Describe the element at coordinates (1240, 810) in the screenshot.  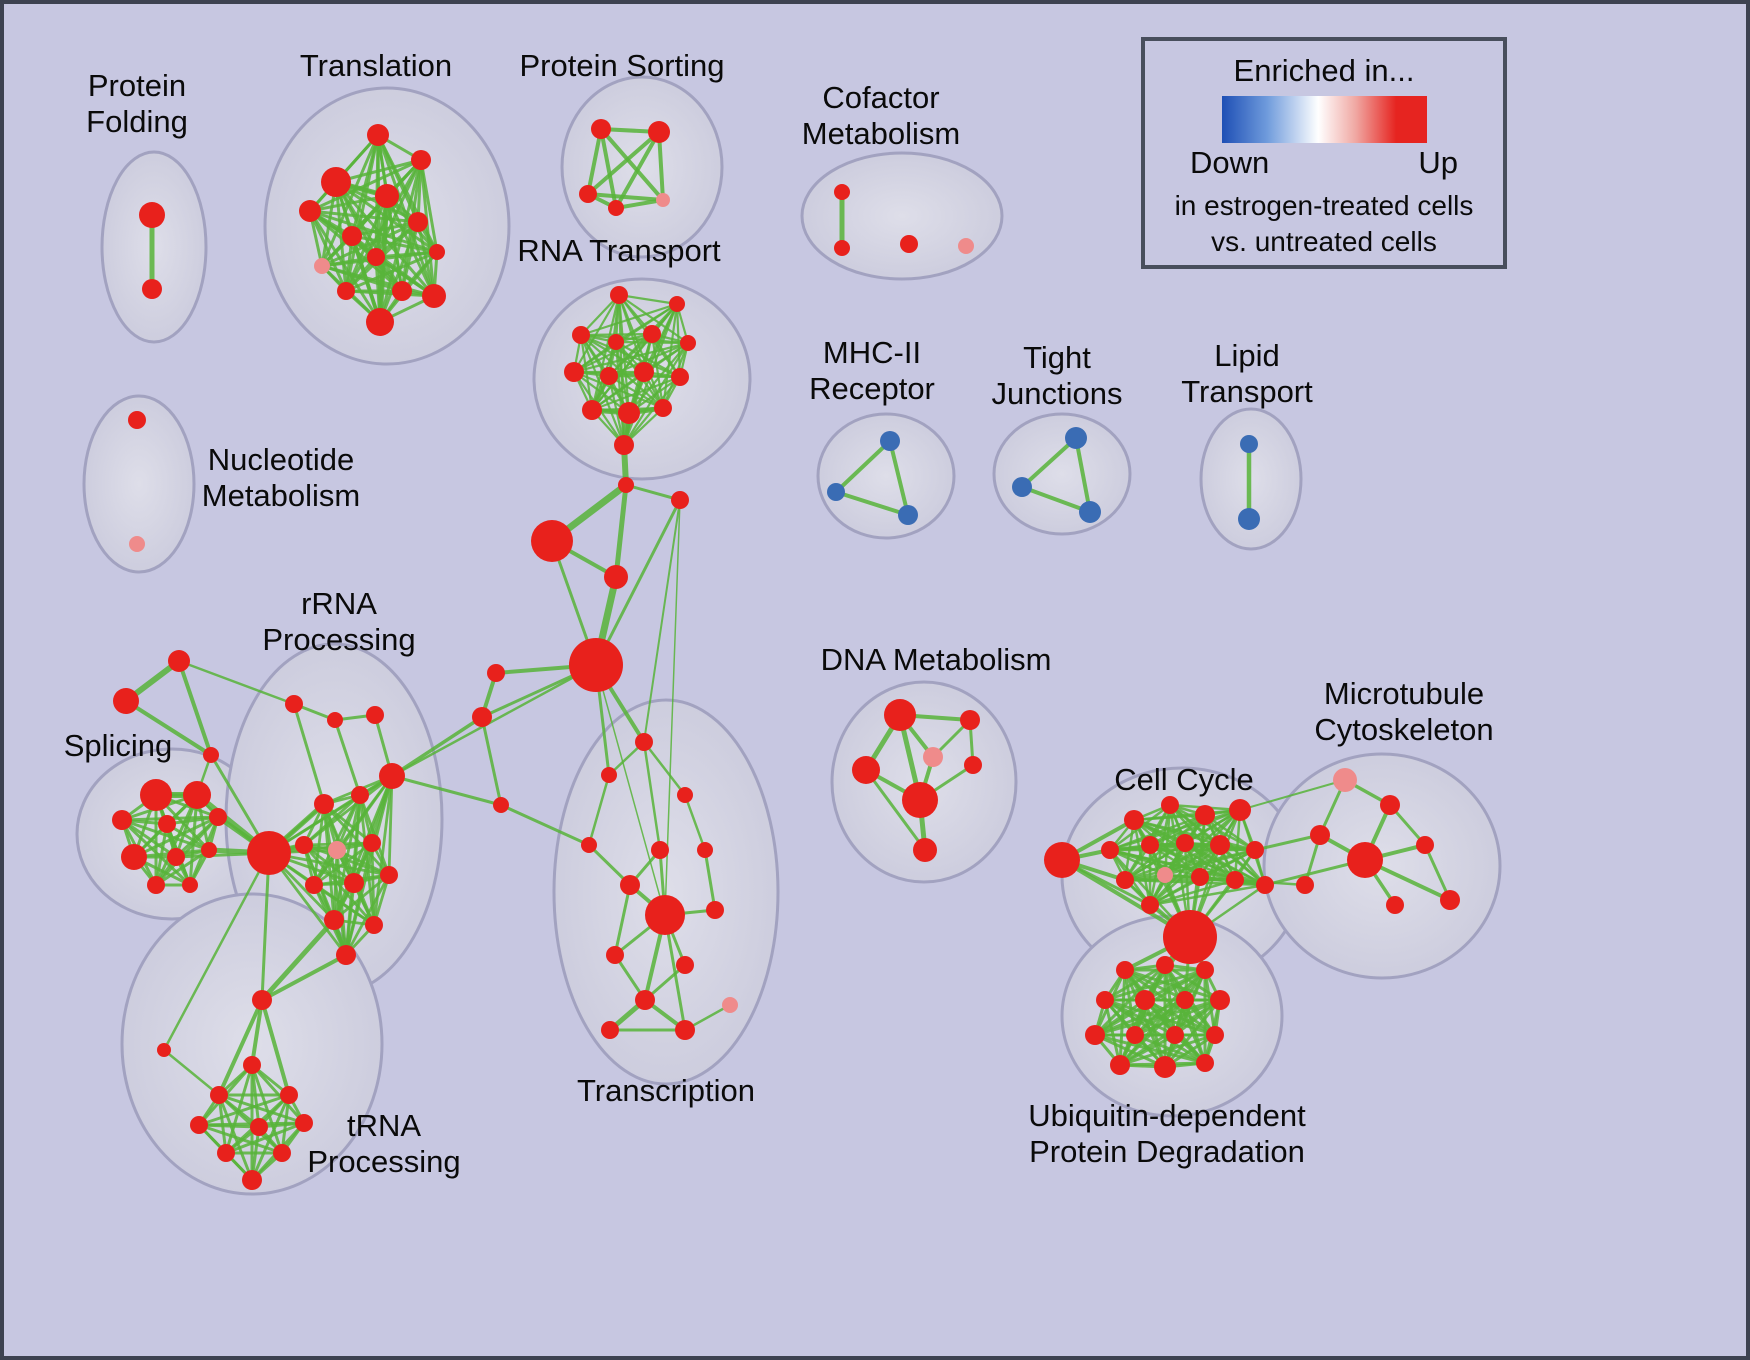
I see `node-cc5` at that location.